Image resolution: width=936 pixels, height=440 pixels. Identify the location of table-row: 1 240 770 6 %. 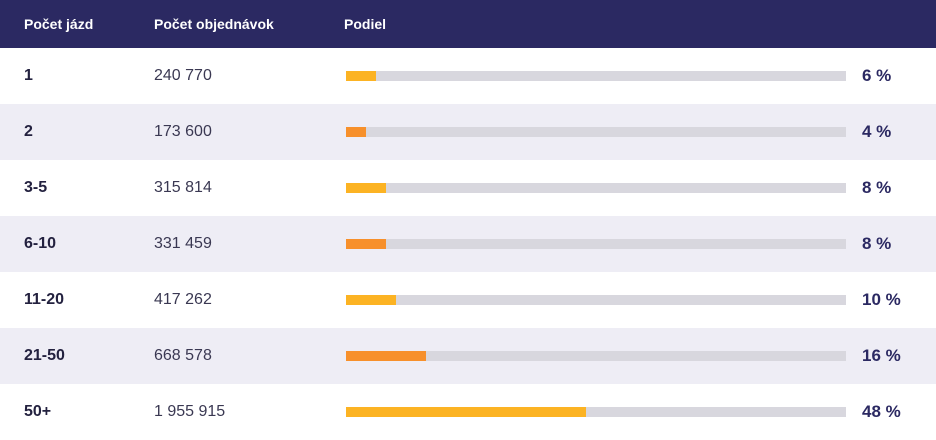
(468, 76).